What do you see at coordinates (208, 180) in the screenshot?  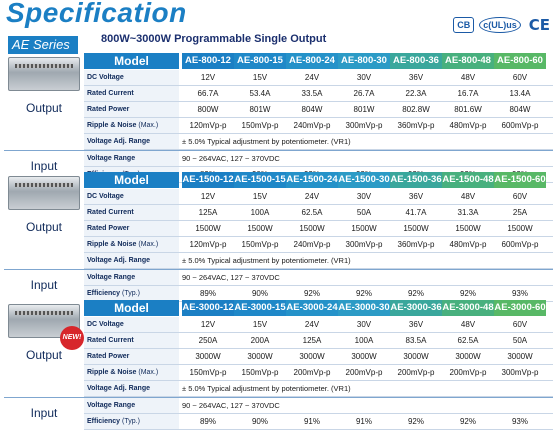 I see `model-name: AE-1500-12` at bounding box center [208, 180].